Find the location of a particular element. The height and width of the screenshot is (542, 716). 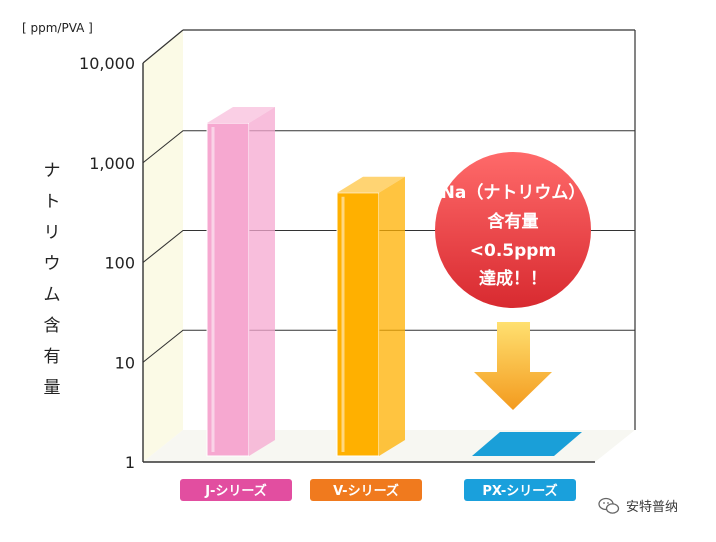

category-label: J-シリーズ is located at coordinates (235, 491).